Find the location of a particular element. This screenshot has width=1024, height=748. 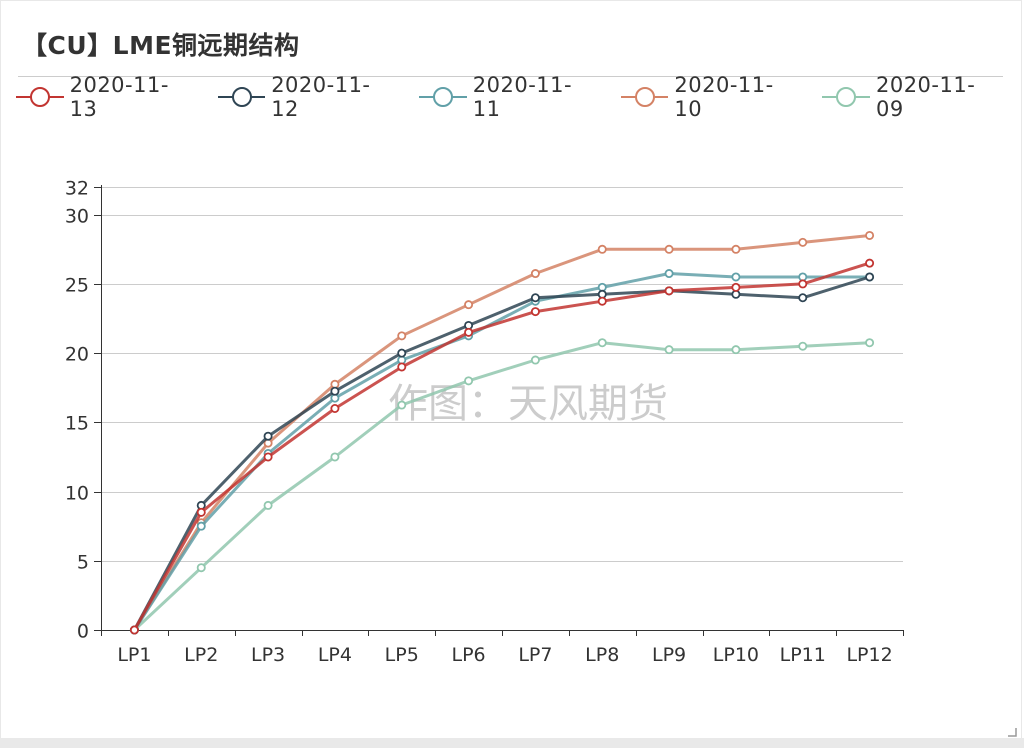

y-tick-label: 0 is located at coordinates (83, 632).